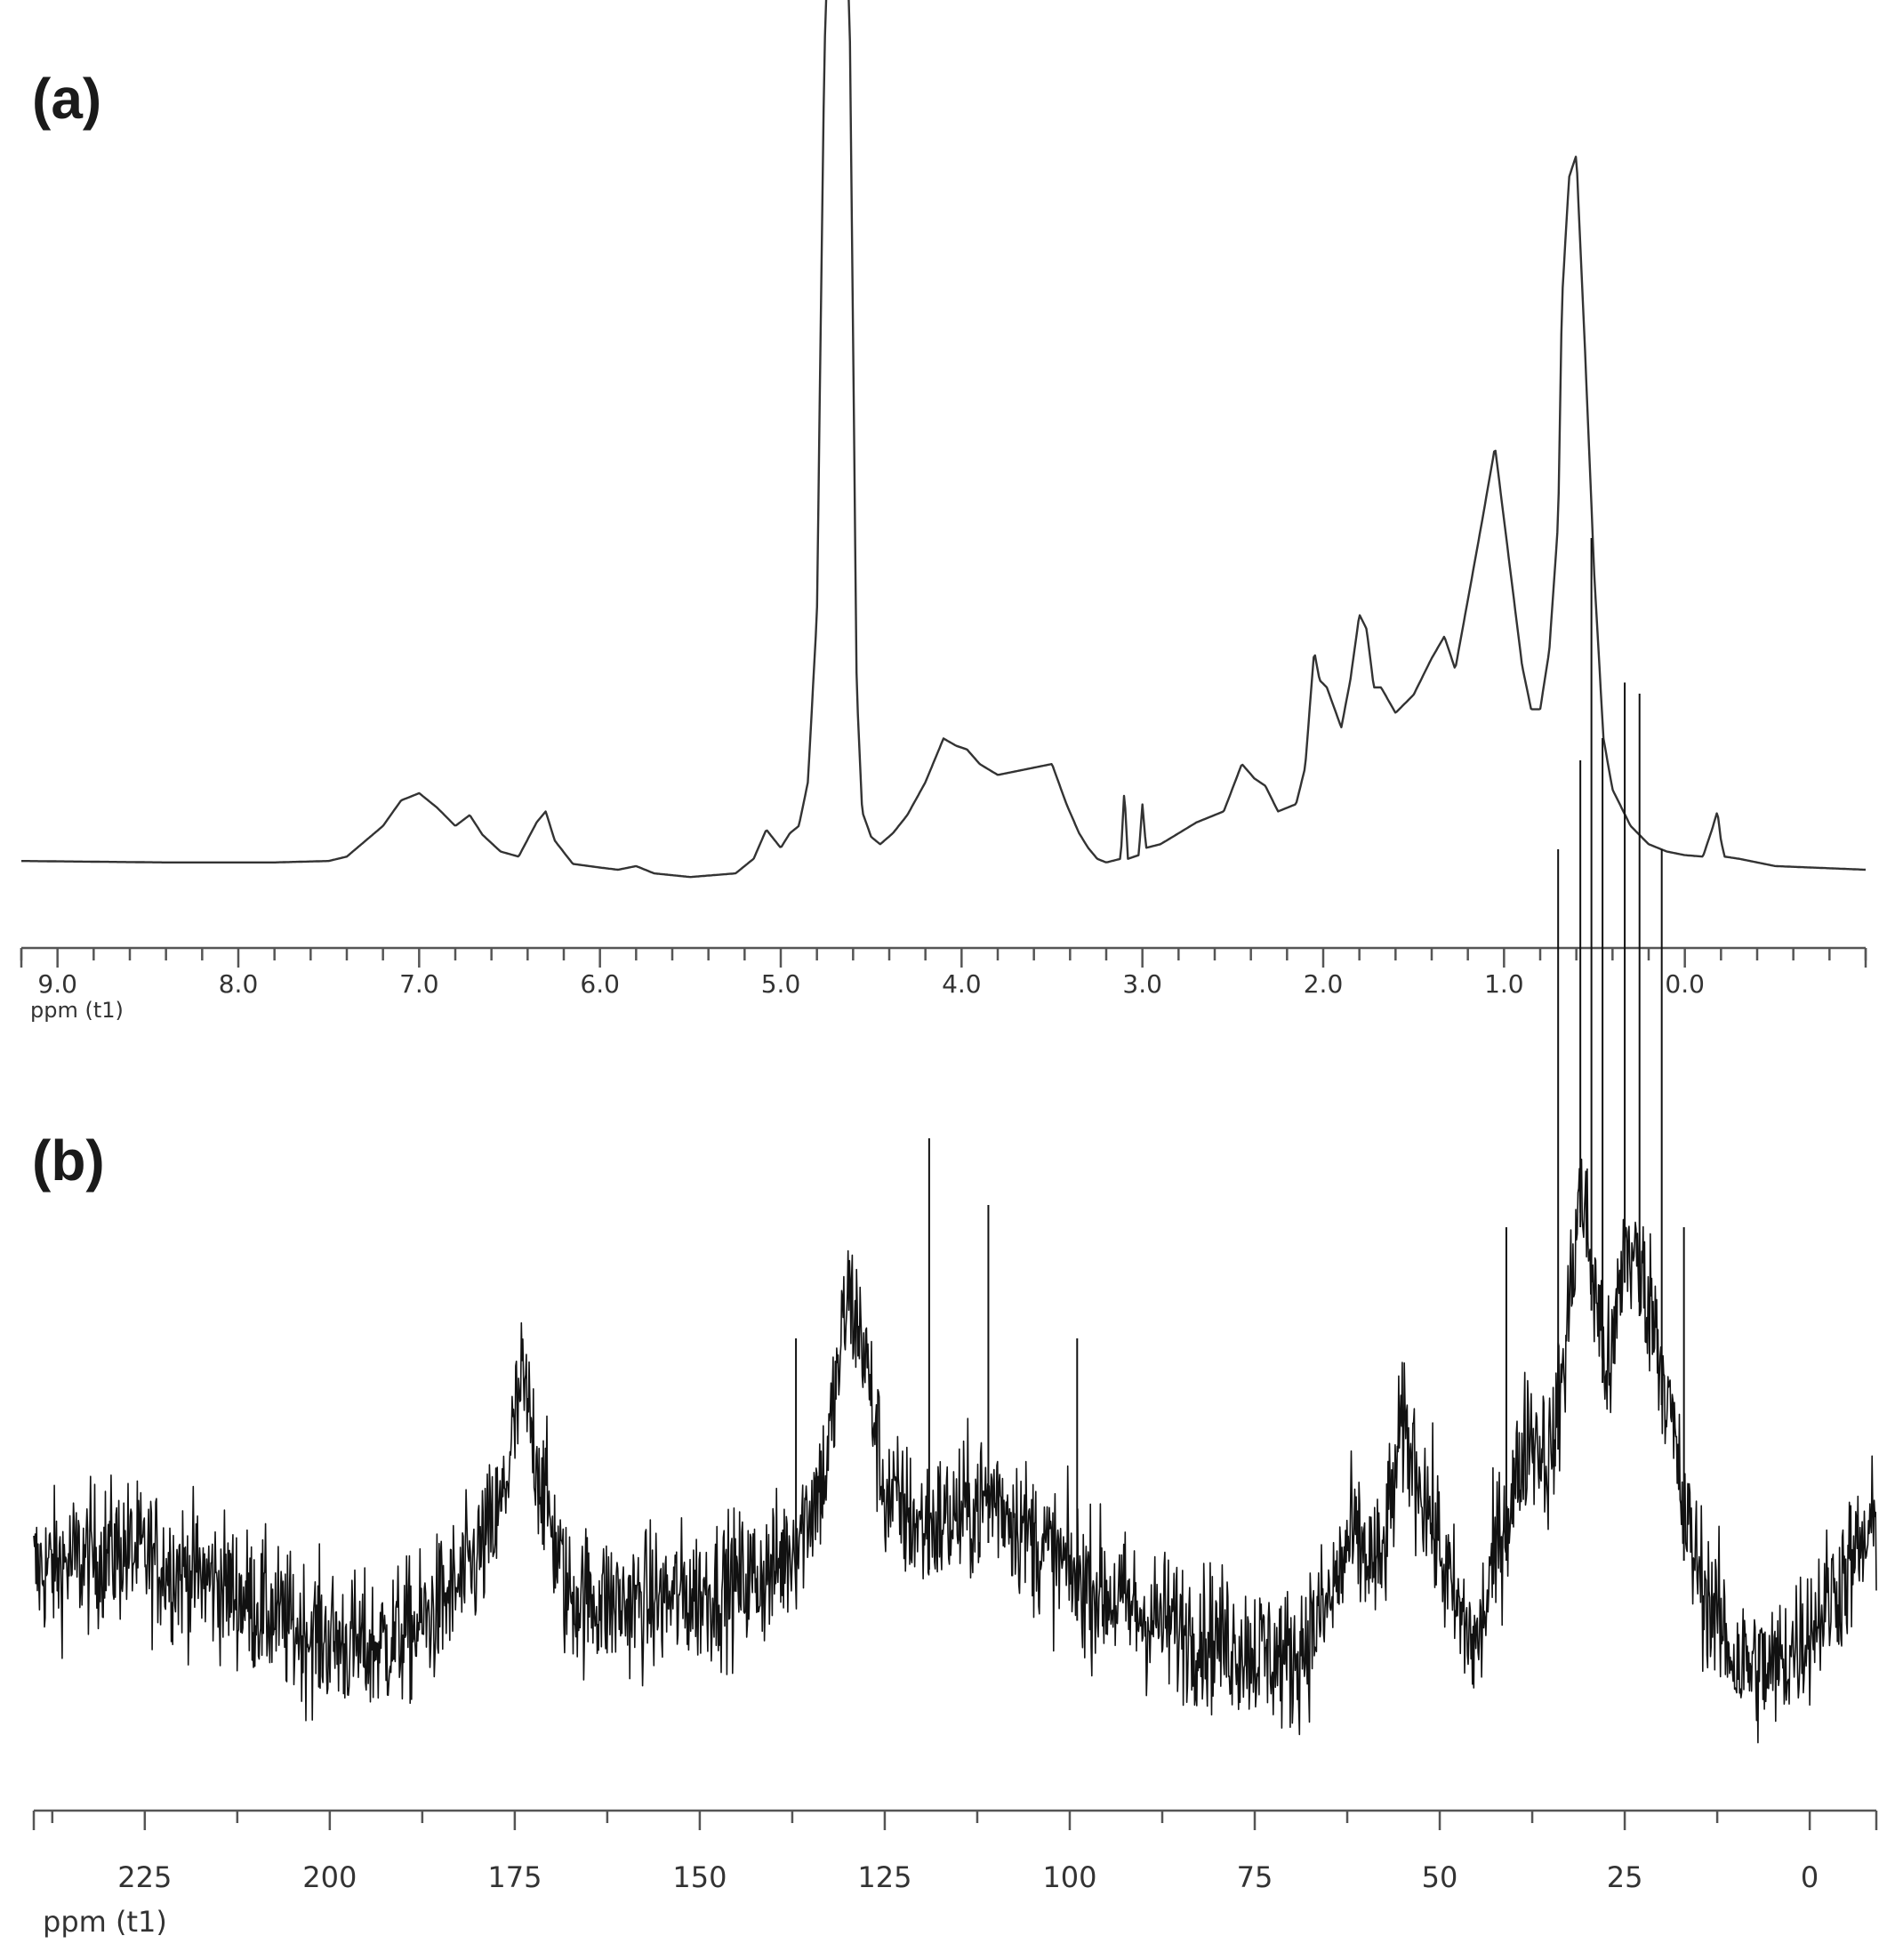 This screenshot has width=1895, height=1960. What do you see at coordinates (1255, 1877) in the screenshot?
I see `spectrum-b-tick-label: 75` at bounding box center [1255, 1877].